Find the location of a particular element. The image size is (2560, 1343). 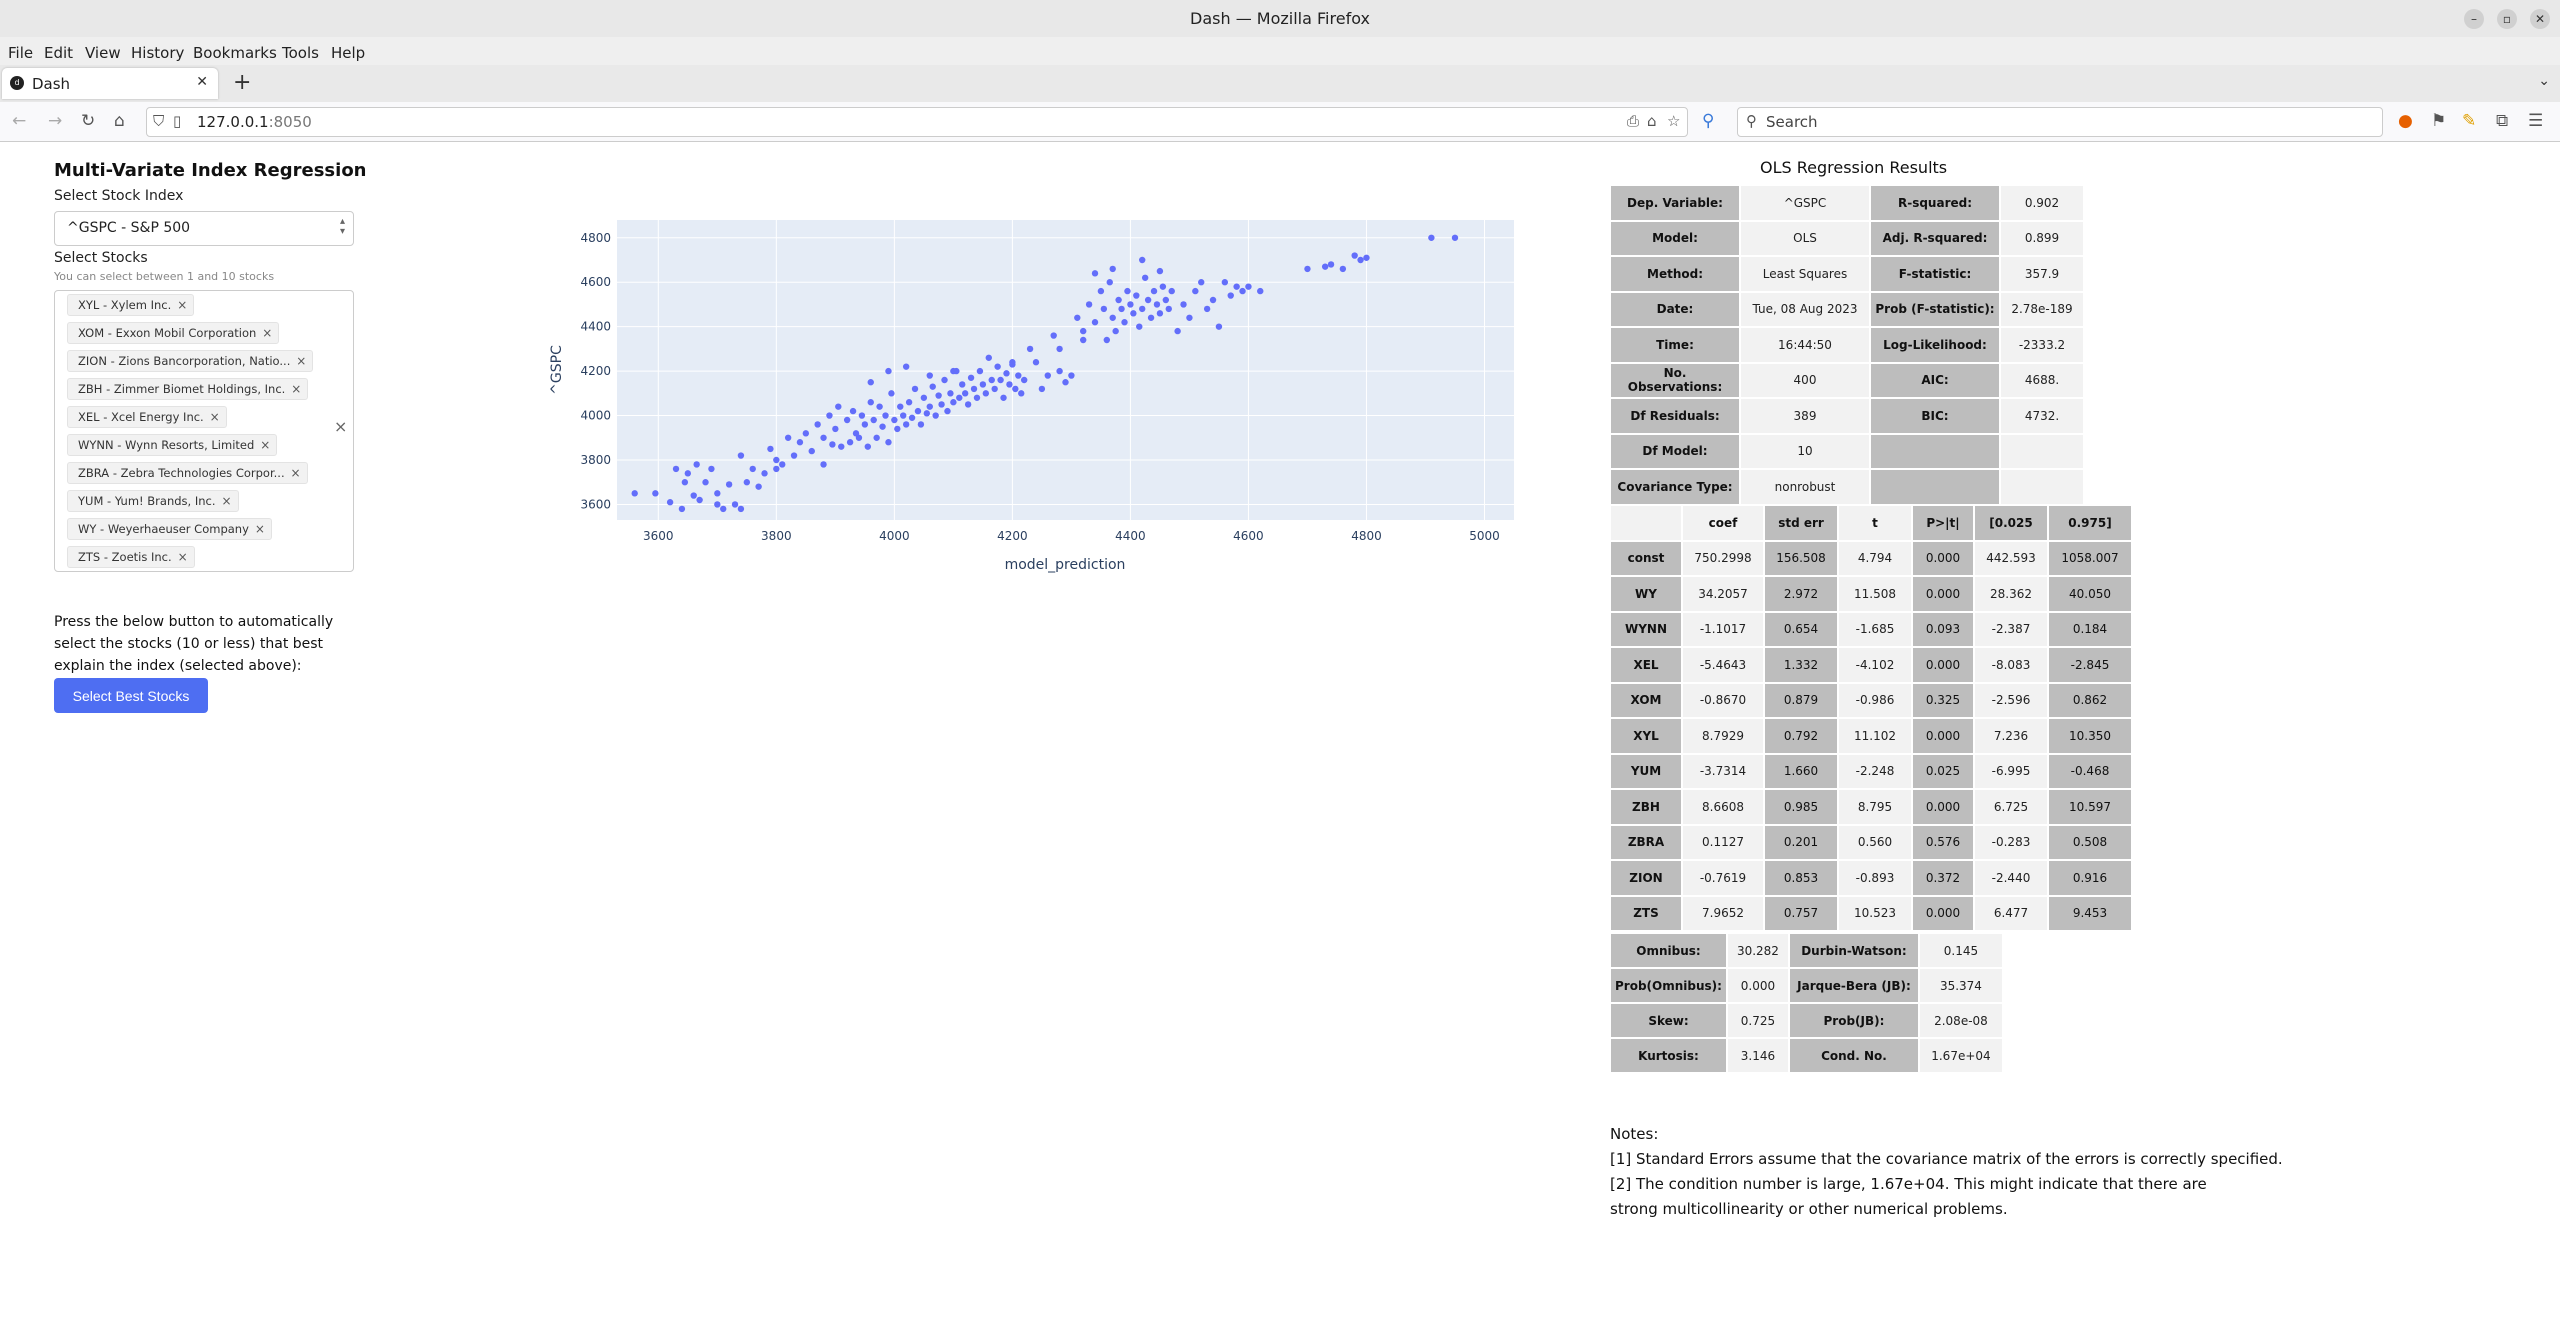

stock-chip: WY - Weyerhaeuser Company × is located at coordinates (169, 529).